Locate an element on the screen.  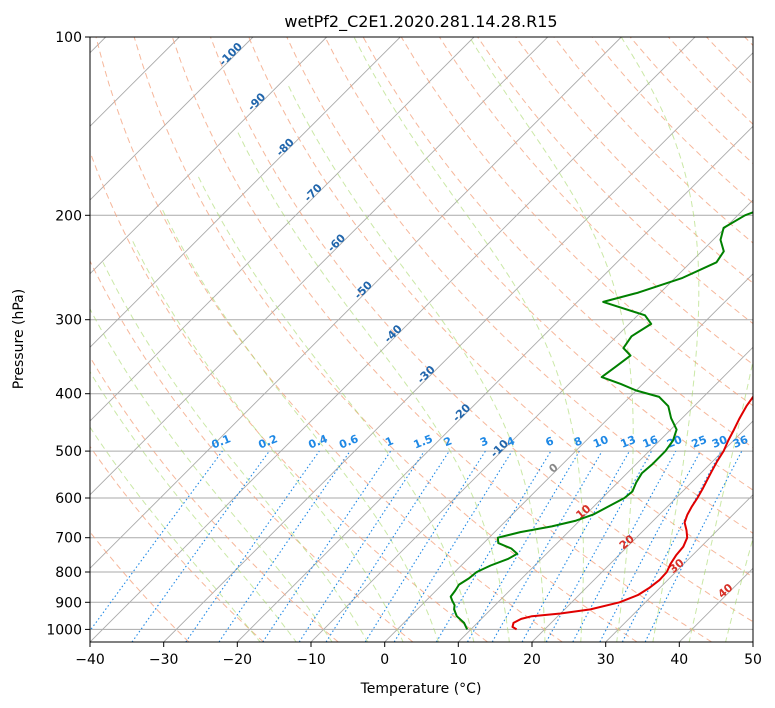
isotherm-label: -90 is located at coordinates (256, 101).